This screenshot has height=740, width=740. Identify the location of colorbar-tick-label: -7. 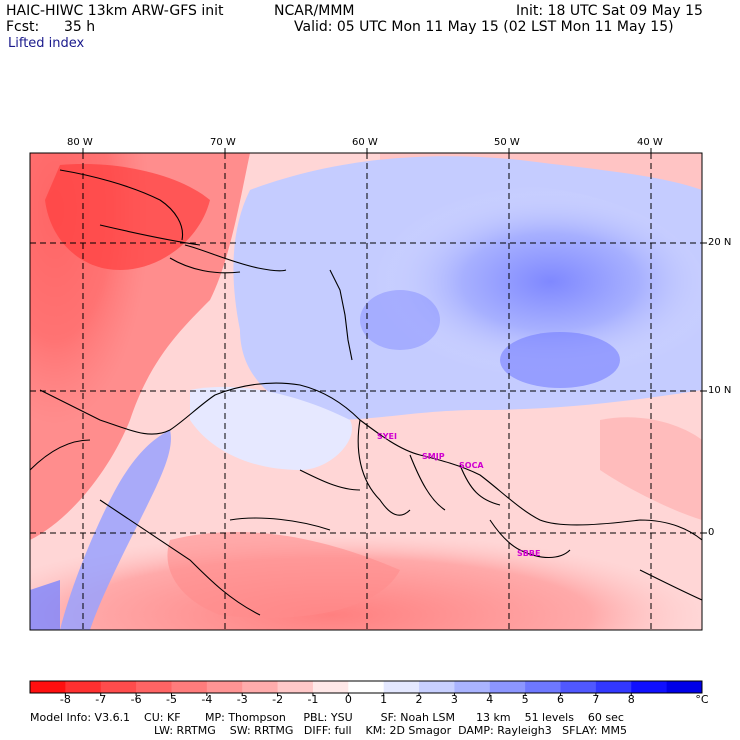
(101, 699).